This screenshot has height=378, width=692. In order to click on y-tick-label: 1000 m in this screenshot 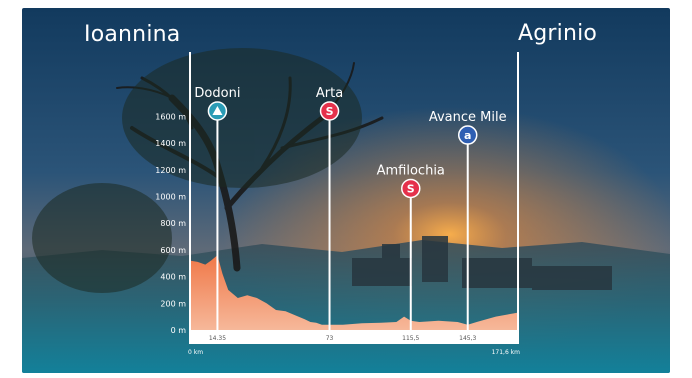, I will do `click(170, 196)`.